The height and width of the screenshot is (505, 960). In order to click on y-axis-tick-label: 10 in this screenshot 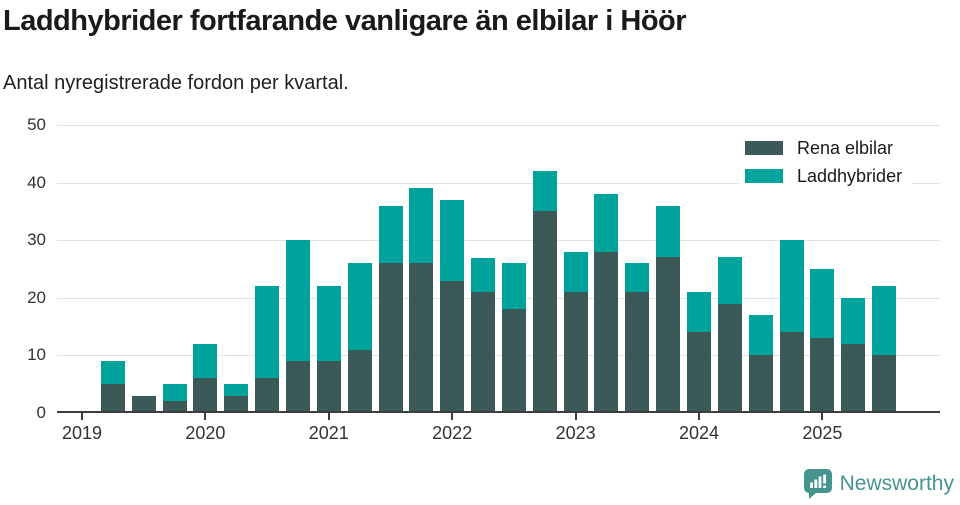, I will do `click(36, 355)`.